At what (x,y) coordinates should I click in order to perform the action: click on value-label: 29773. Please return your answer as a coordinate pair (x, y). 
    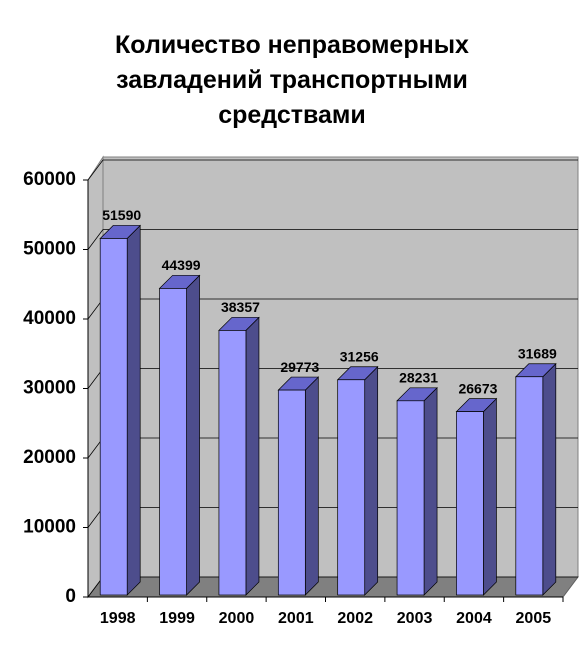
    Looking at the image, I should click on (299, 367).